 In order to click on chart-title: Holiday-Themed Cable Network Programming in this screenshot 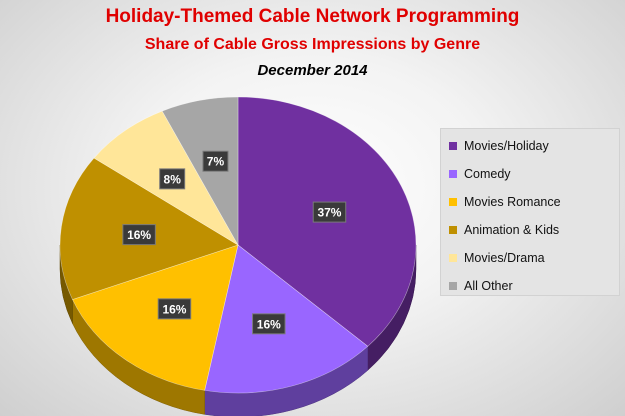, I will do `click(312, 16)`.